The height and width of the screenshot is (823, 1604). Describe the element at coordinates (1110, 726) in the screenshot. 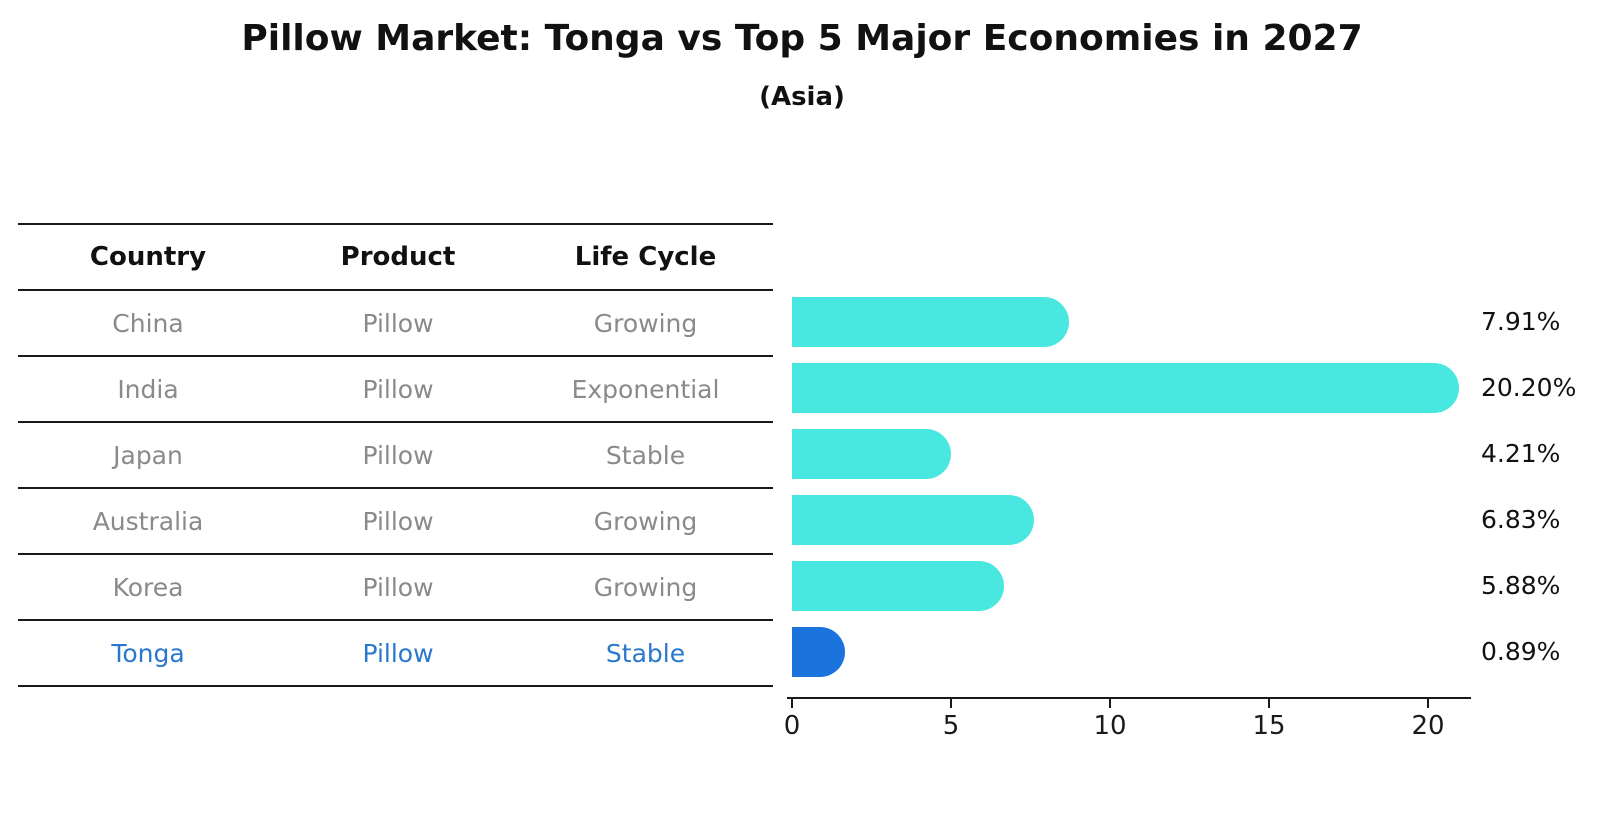

I see `x-axis-tick-label: 10` at that location.